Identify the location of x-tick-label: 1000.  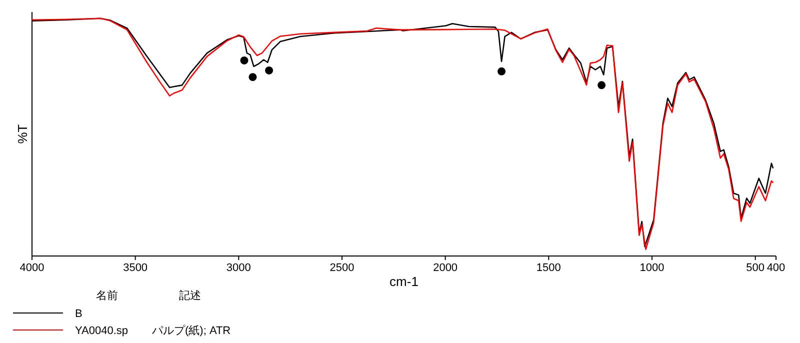
(652, 268).